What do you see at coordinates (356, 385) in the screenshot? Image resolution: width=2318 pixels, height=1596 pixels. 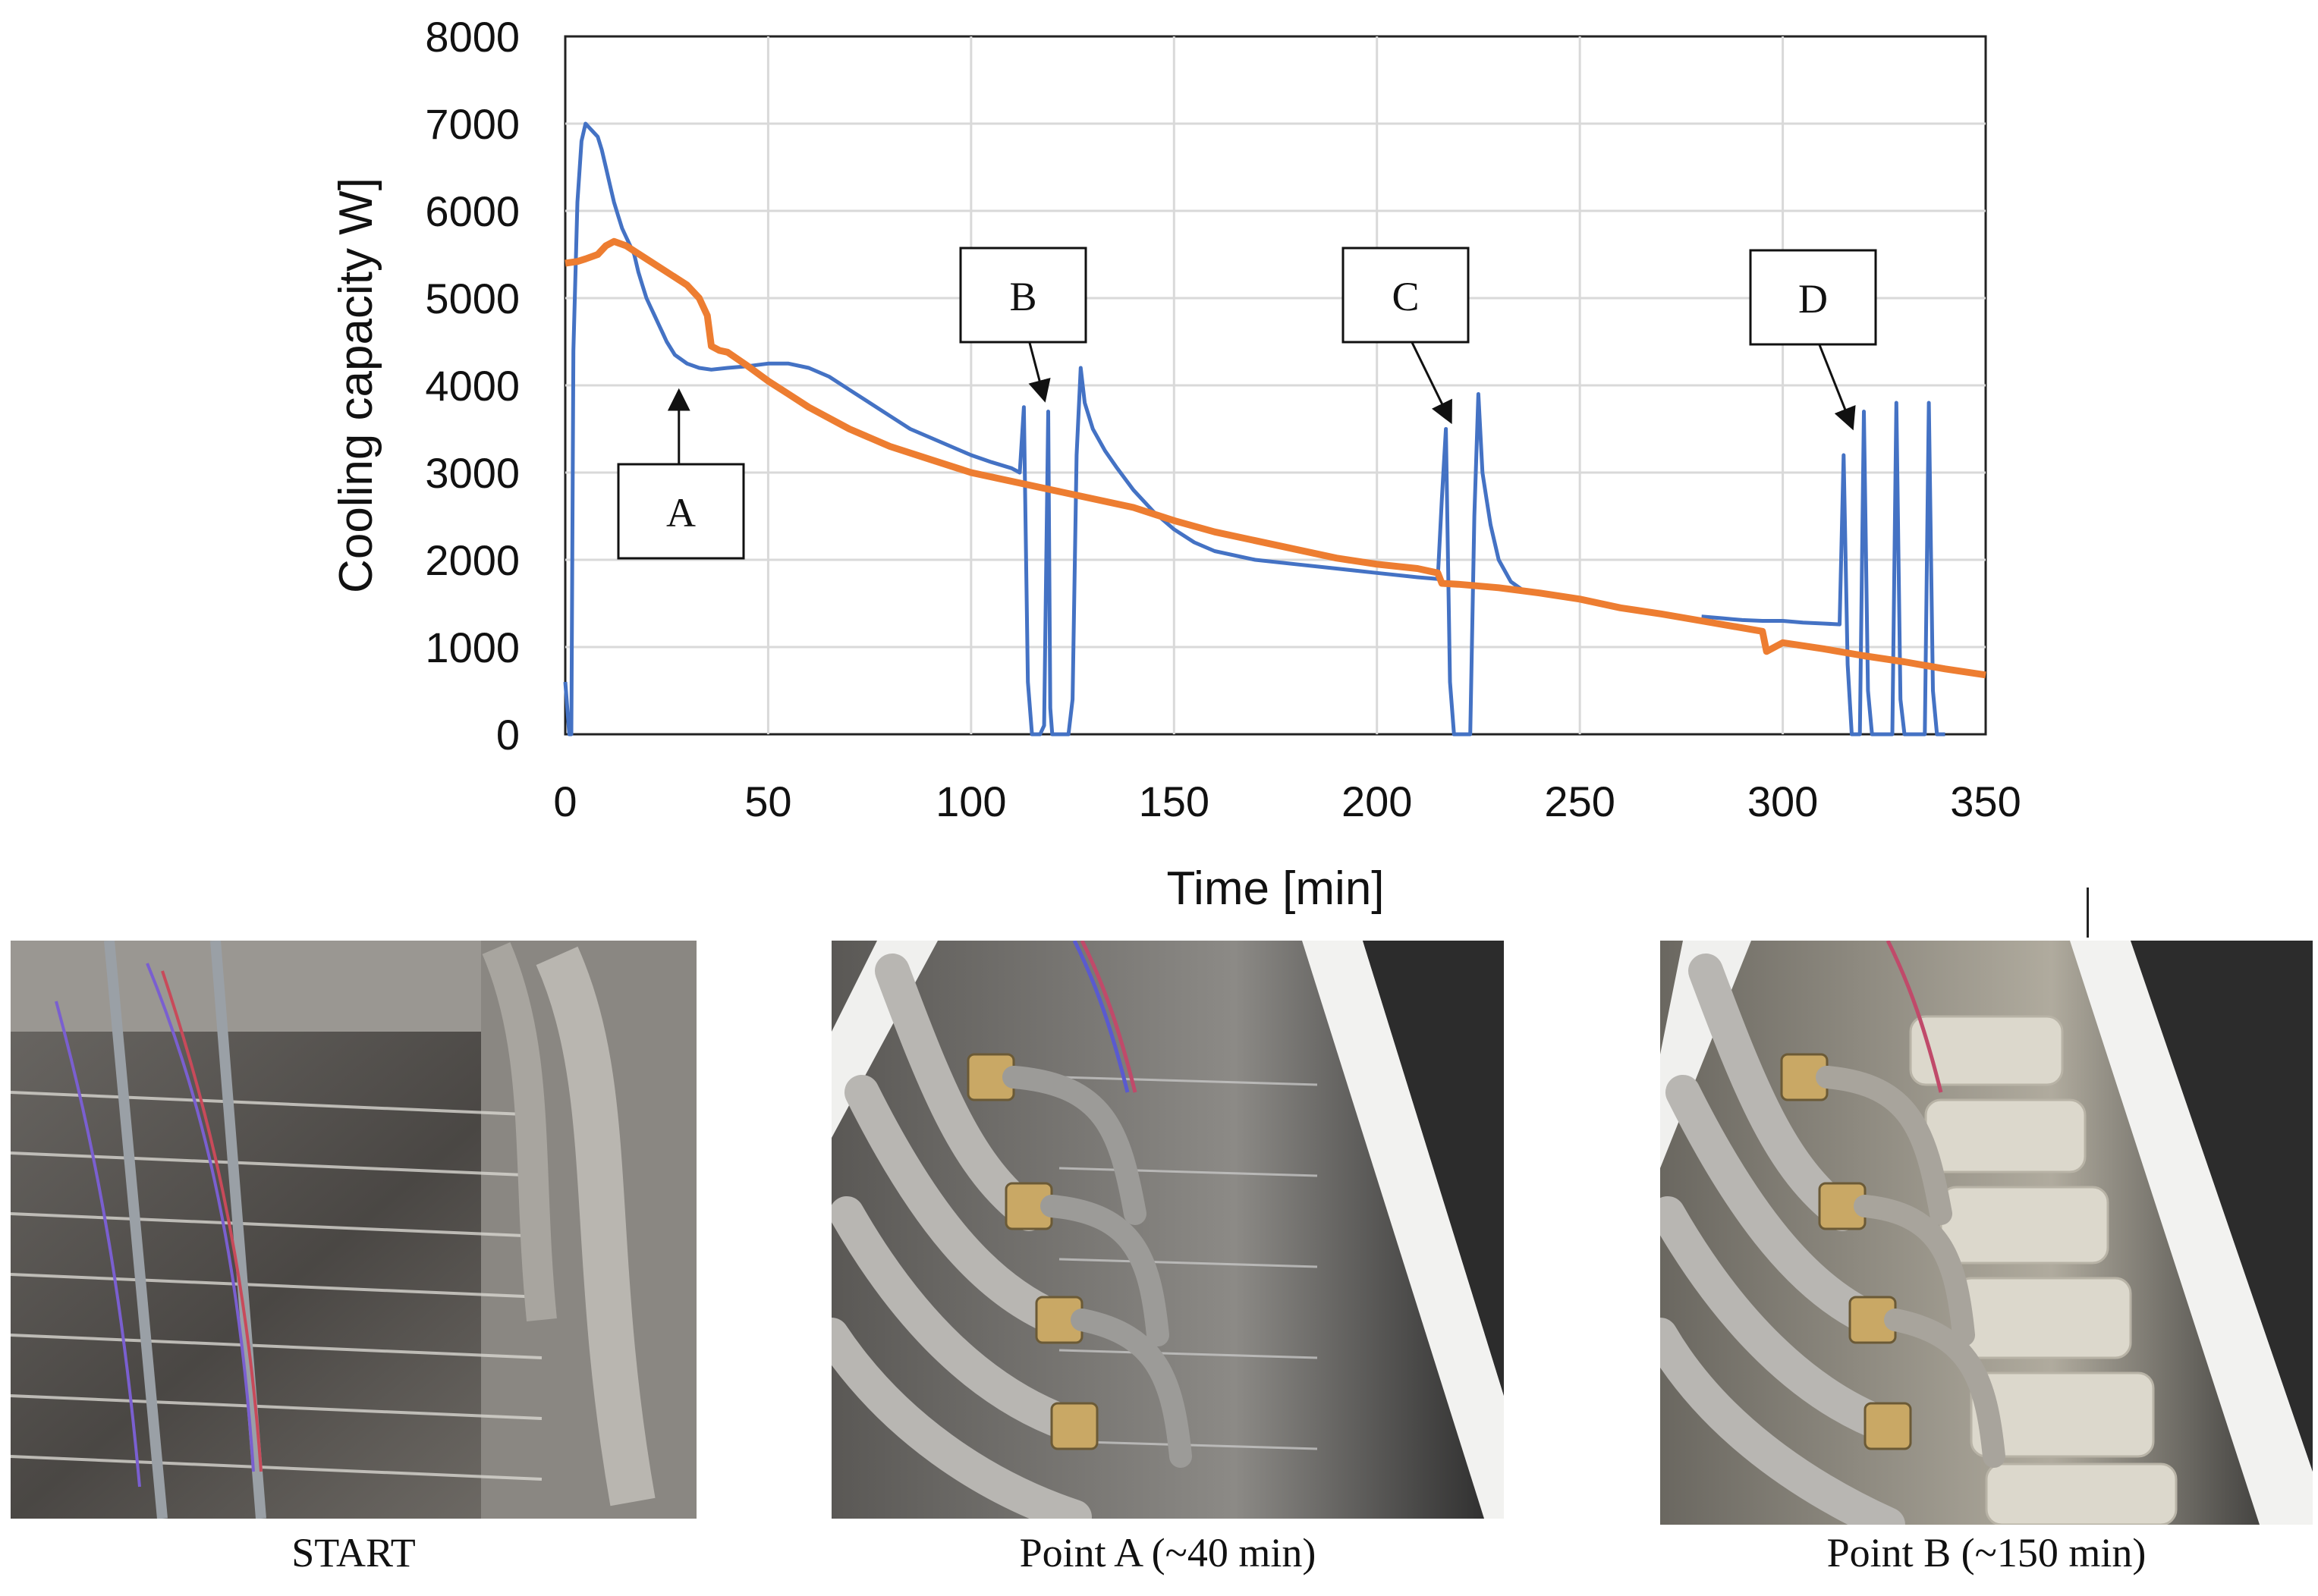 I see `y-axis-title: Cooling capacity W]` at bounding box center [356, 385].